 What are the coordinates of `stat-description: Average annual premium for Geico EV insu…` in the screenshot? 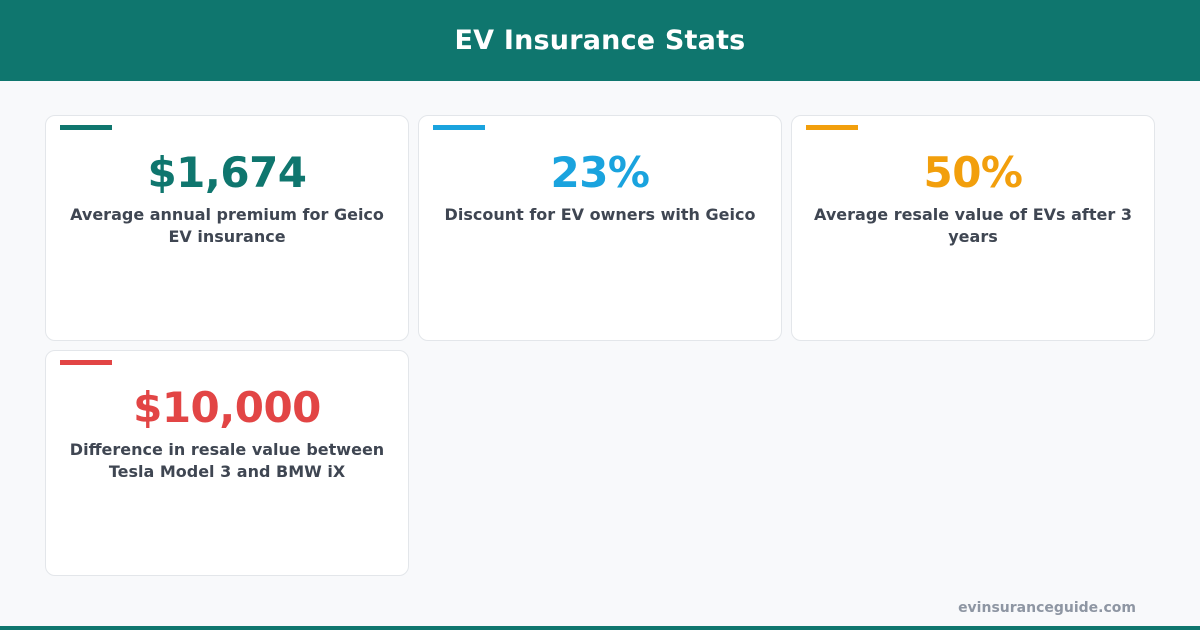 It's located at (227, 225).